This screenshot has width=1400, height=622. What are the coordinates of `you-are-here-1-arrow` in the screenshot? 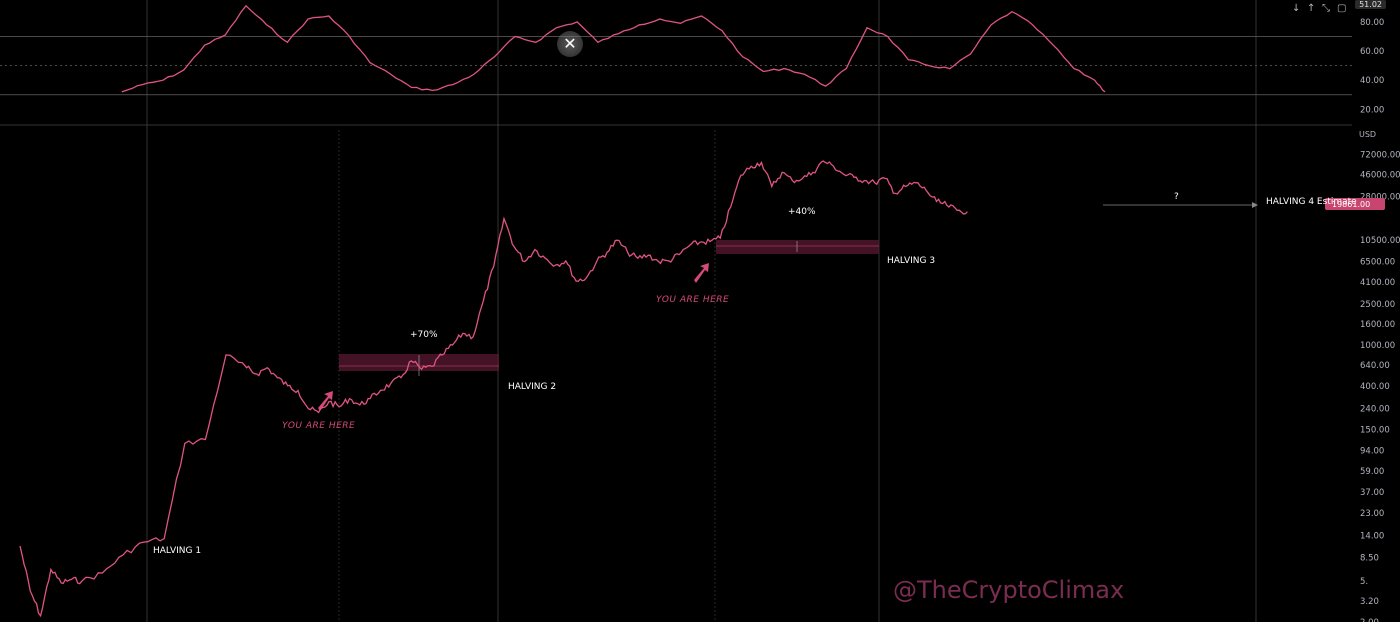 It's located at (325, 401).